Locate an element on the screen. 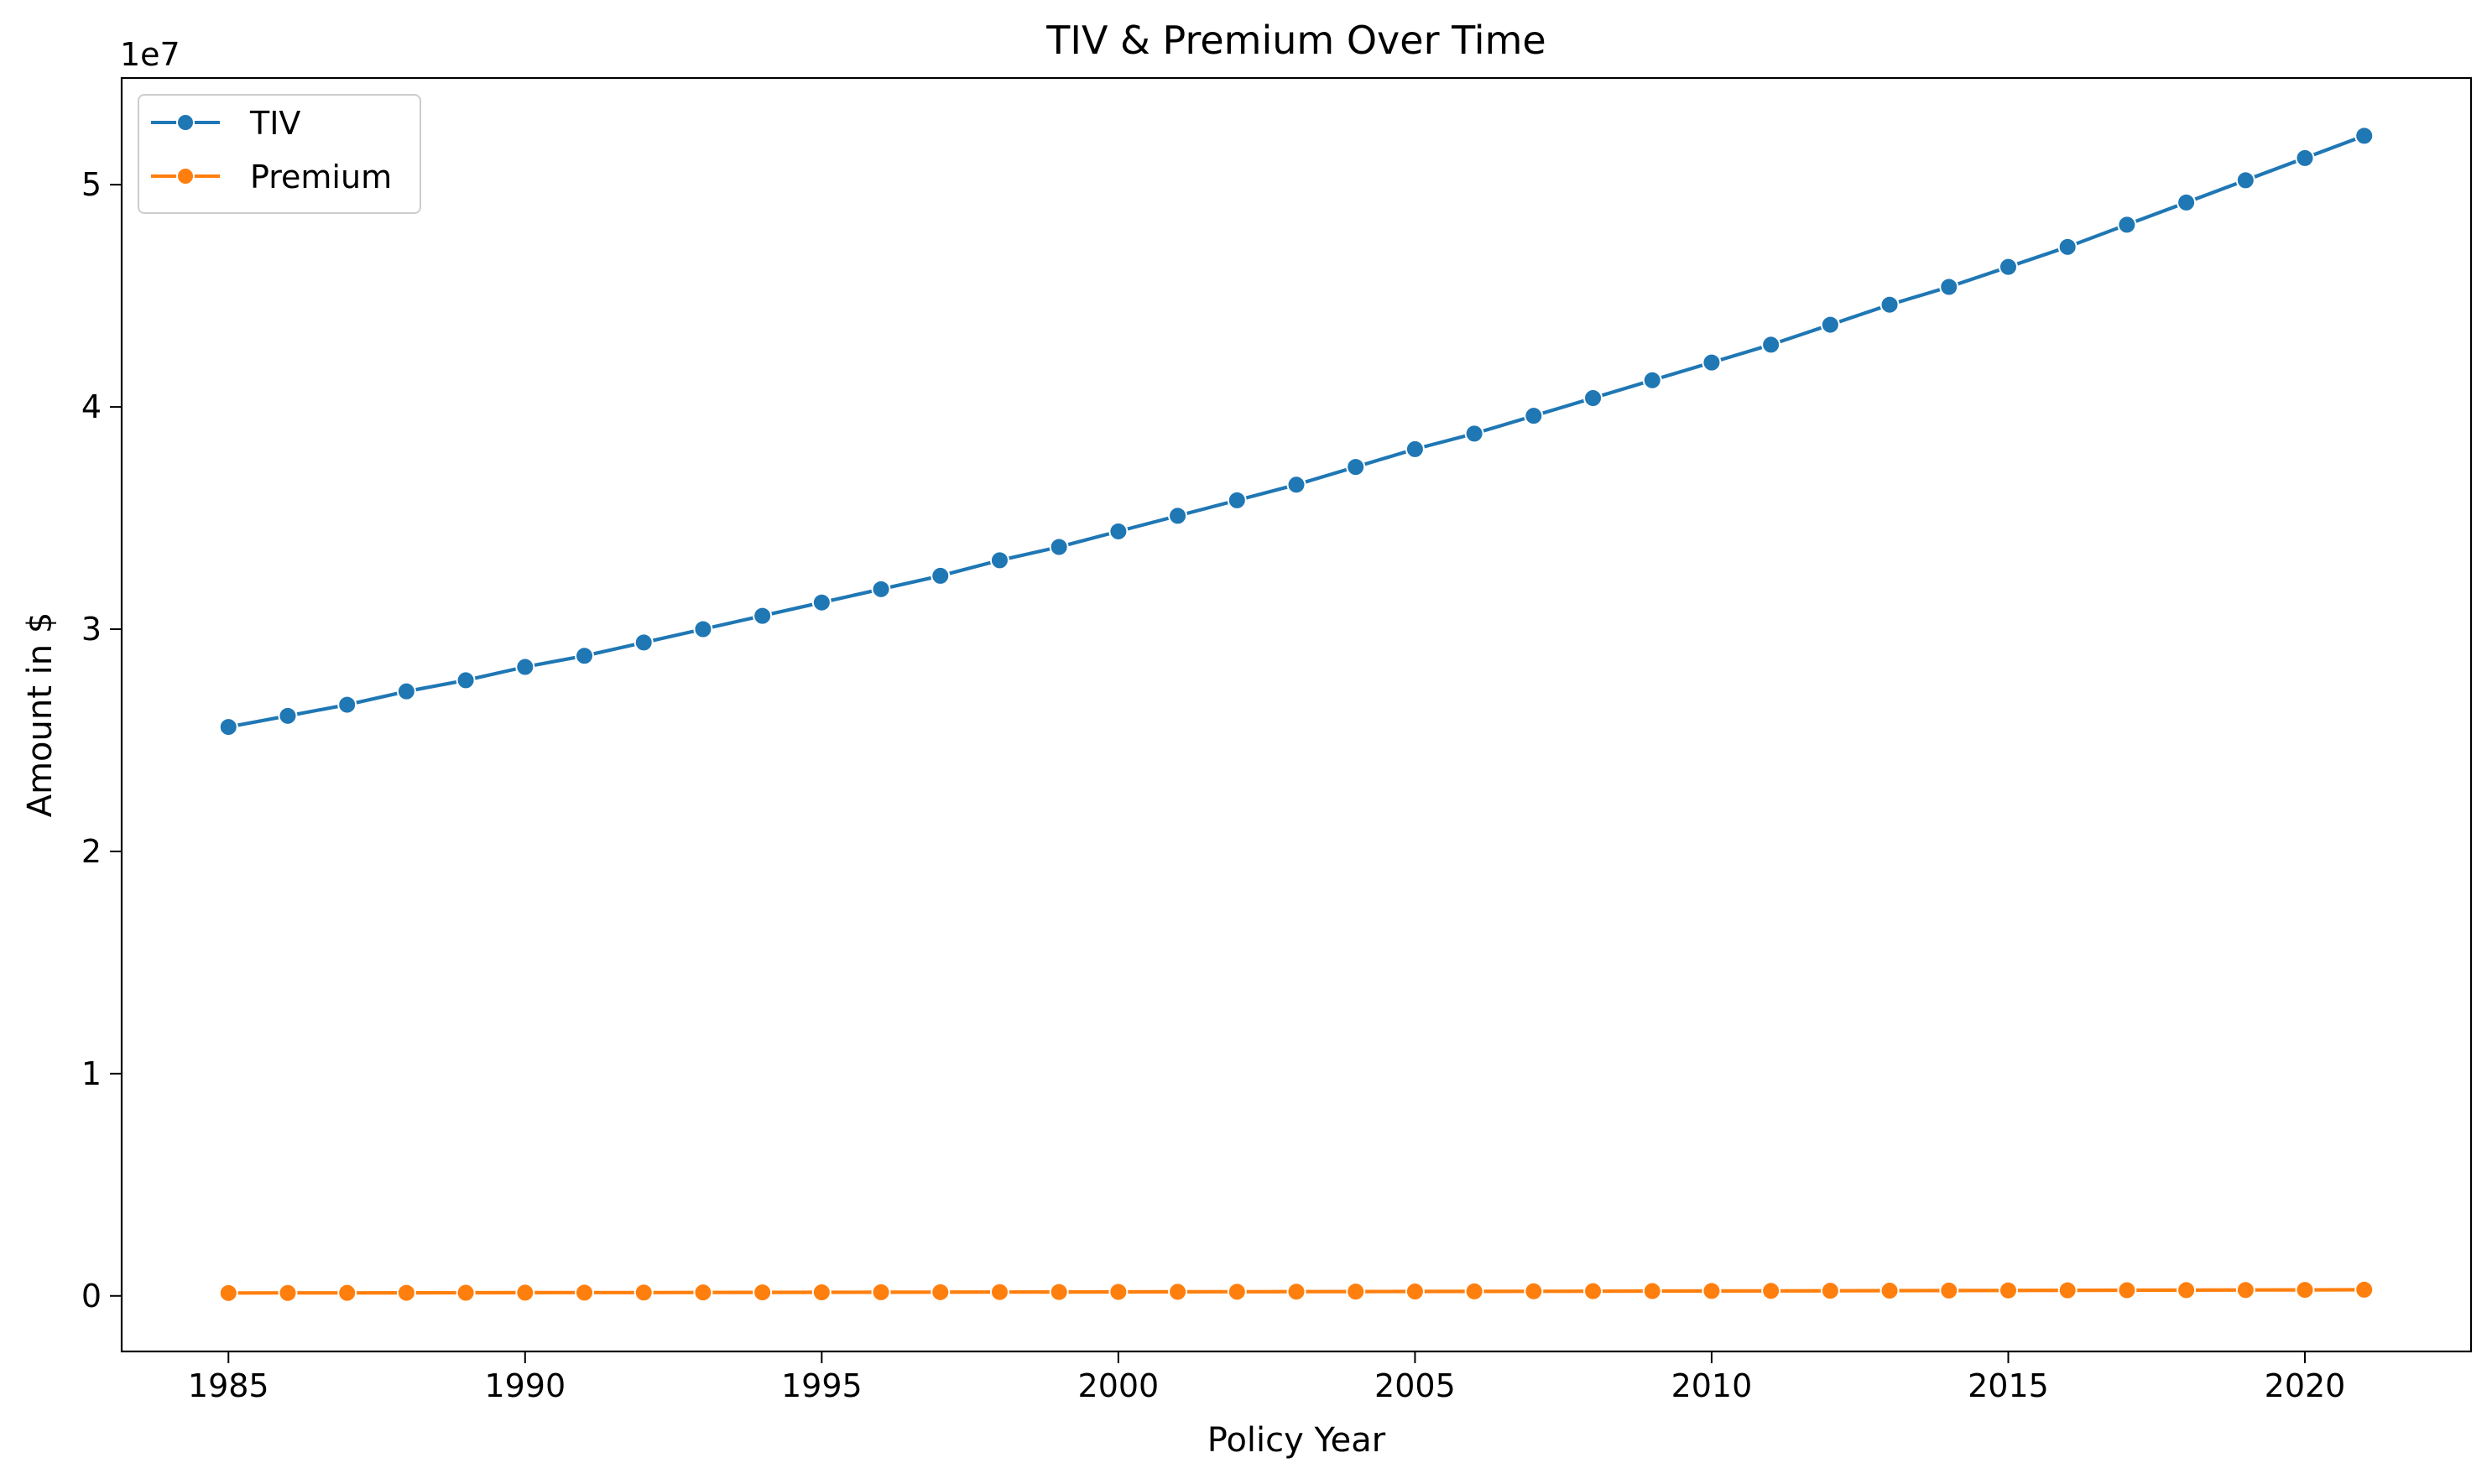 The image size is (2492, 1484). legend-label-premium: Premium is located at coordinates (321, 177).